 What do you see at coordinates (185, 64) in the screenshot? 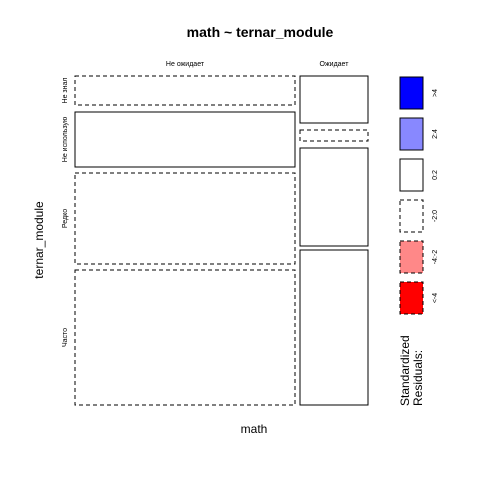
I see `column-label-1: Не ожидает` at bounding box center [185, 64].